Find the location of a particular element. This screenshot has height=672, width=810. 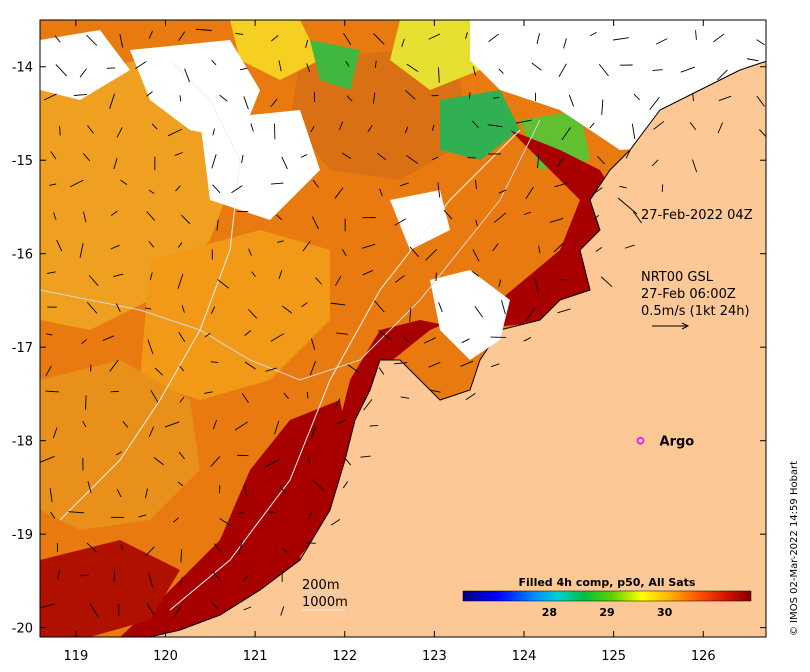

lat-tick-label: -19 is located at coordinates (22, 535).